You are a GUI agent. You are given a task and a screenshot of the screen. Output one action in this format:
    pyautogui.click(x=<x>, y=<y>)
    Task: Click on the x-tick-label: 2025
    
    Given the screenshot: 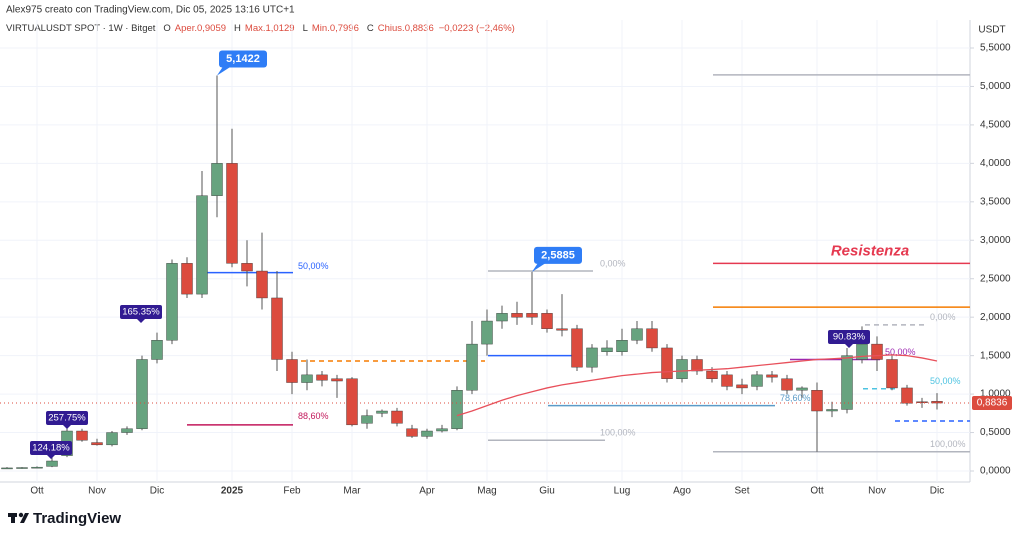 What is the action you would take?
    pyautogui.click(x=232, y=491)
    